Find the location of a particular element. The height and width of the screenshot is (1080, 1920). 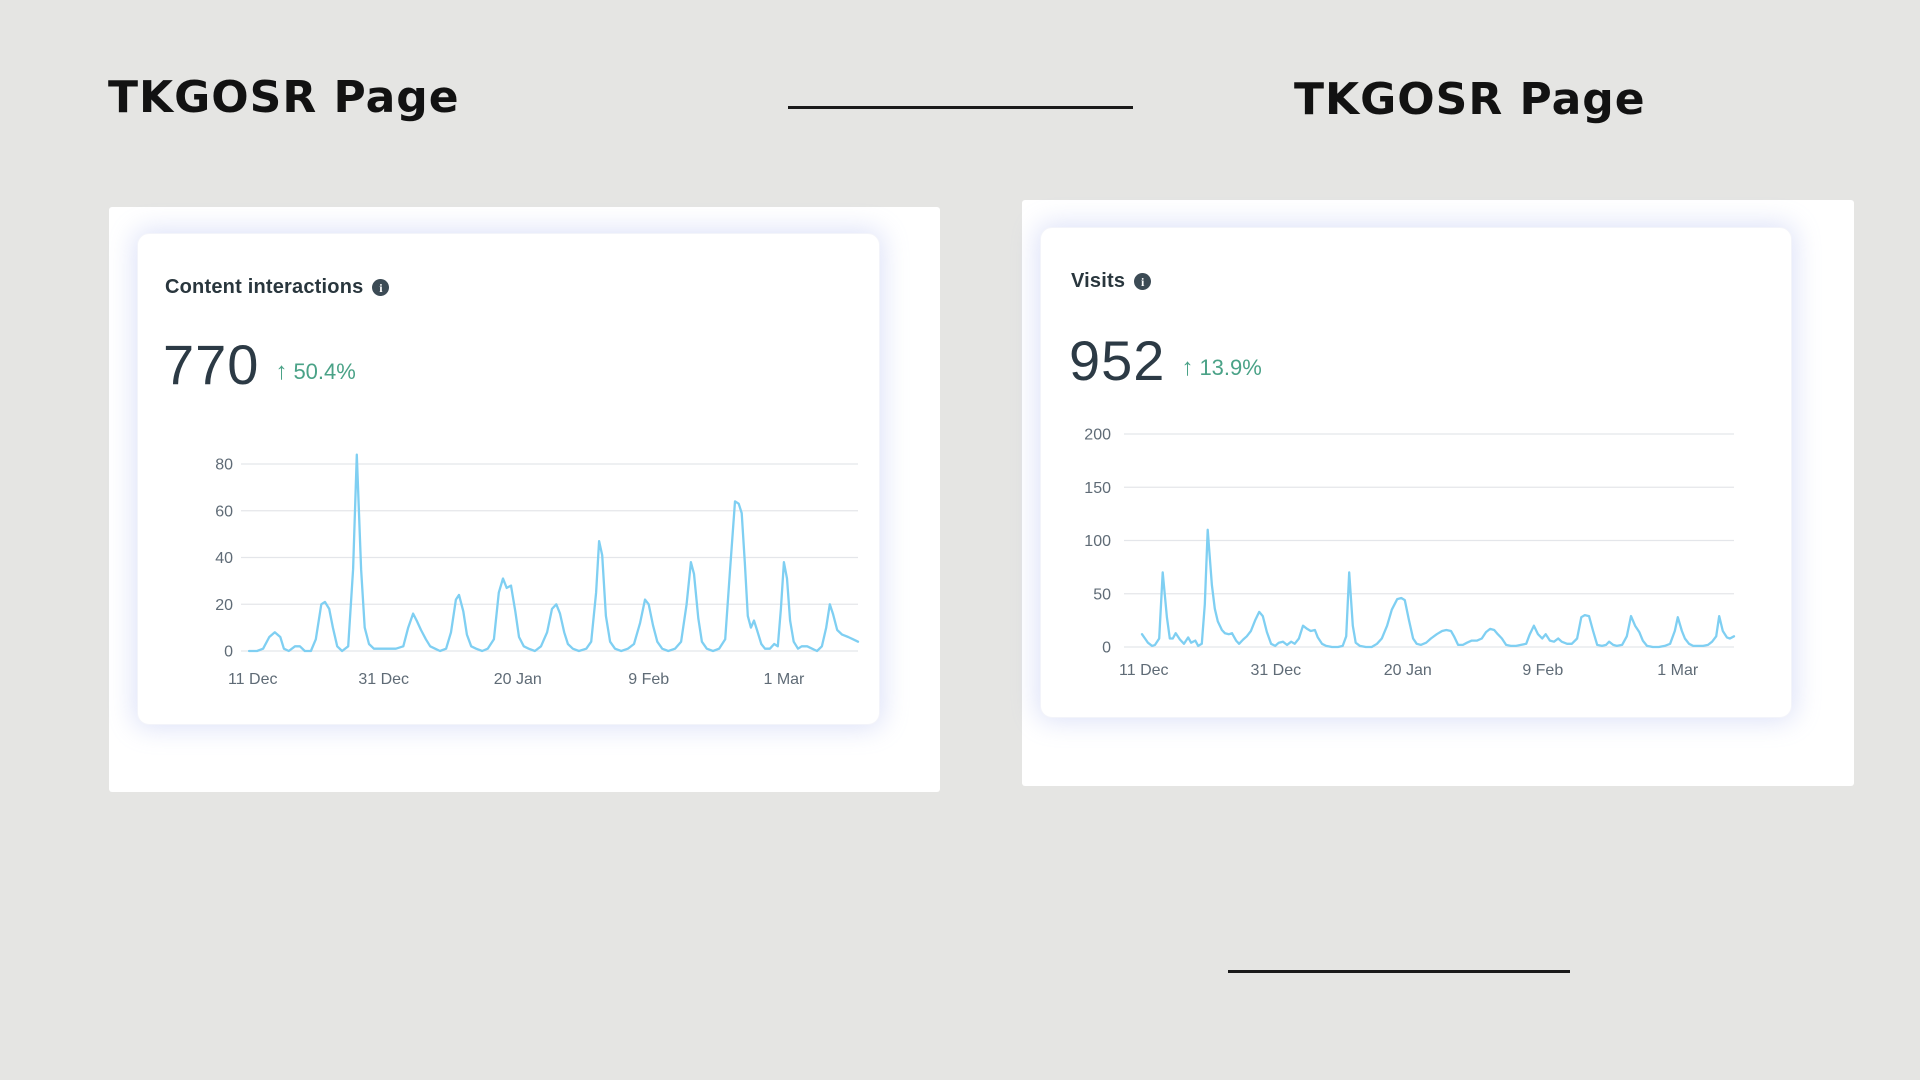

card-title-row: Visits i is located at coordinates (1111, 281).